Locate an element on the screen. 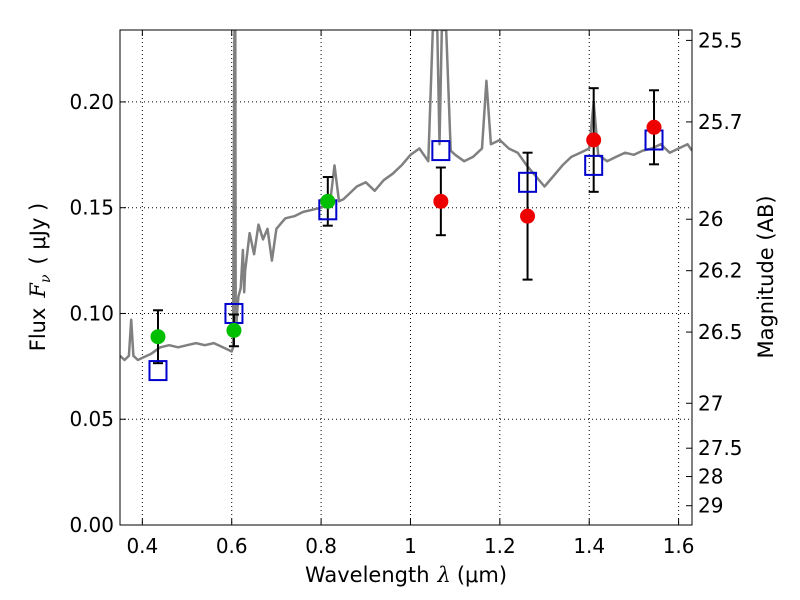  x-tick-label: 1 is located at coordinates (410, 546).